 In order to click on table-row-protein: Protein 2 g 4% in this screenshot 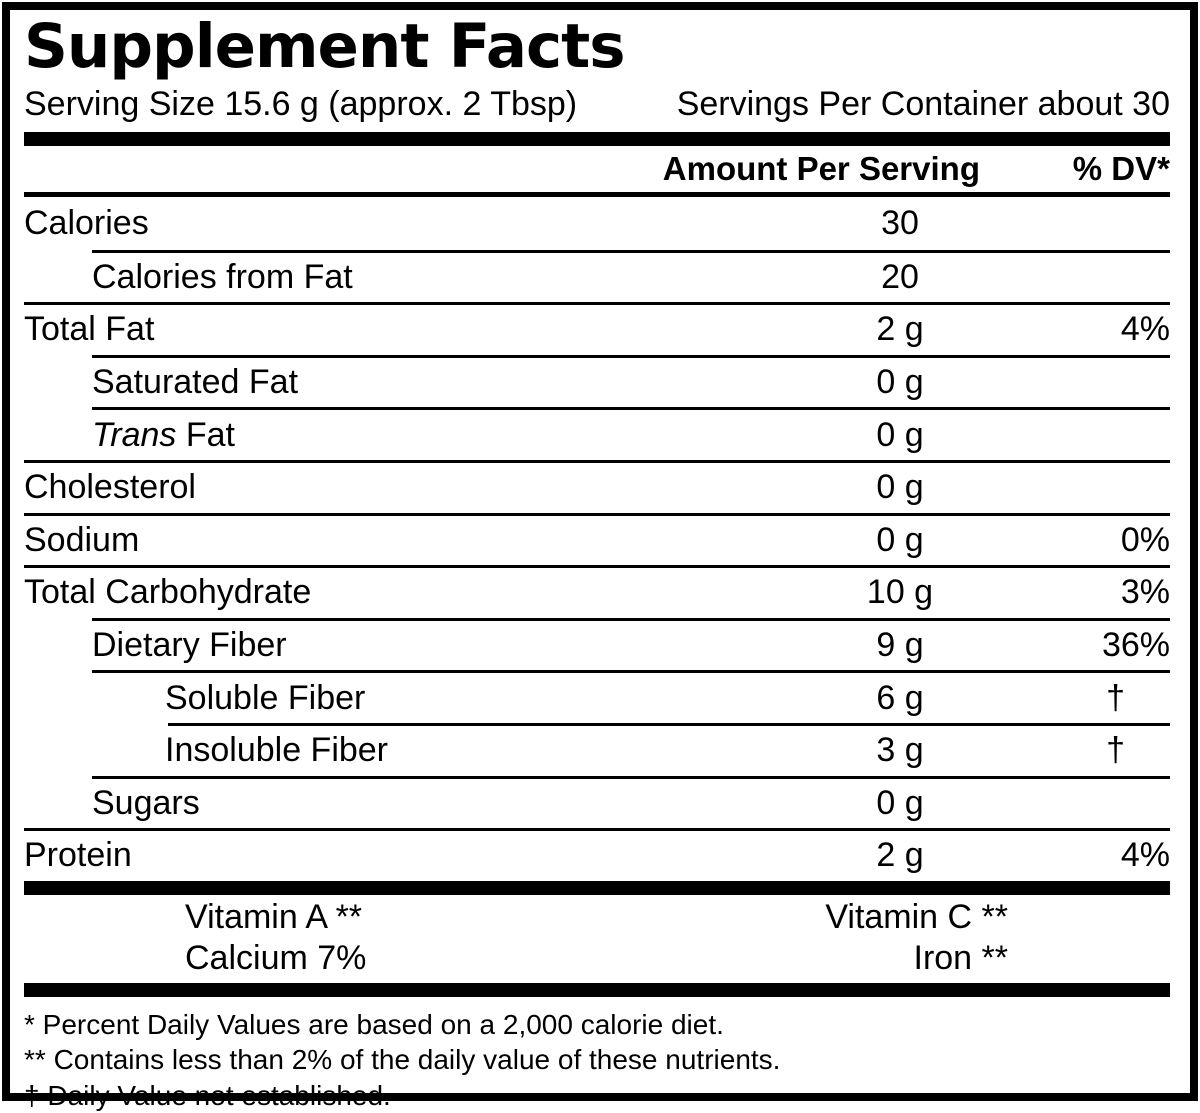, I will do `click(597, 854)`.